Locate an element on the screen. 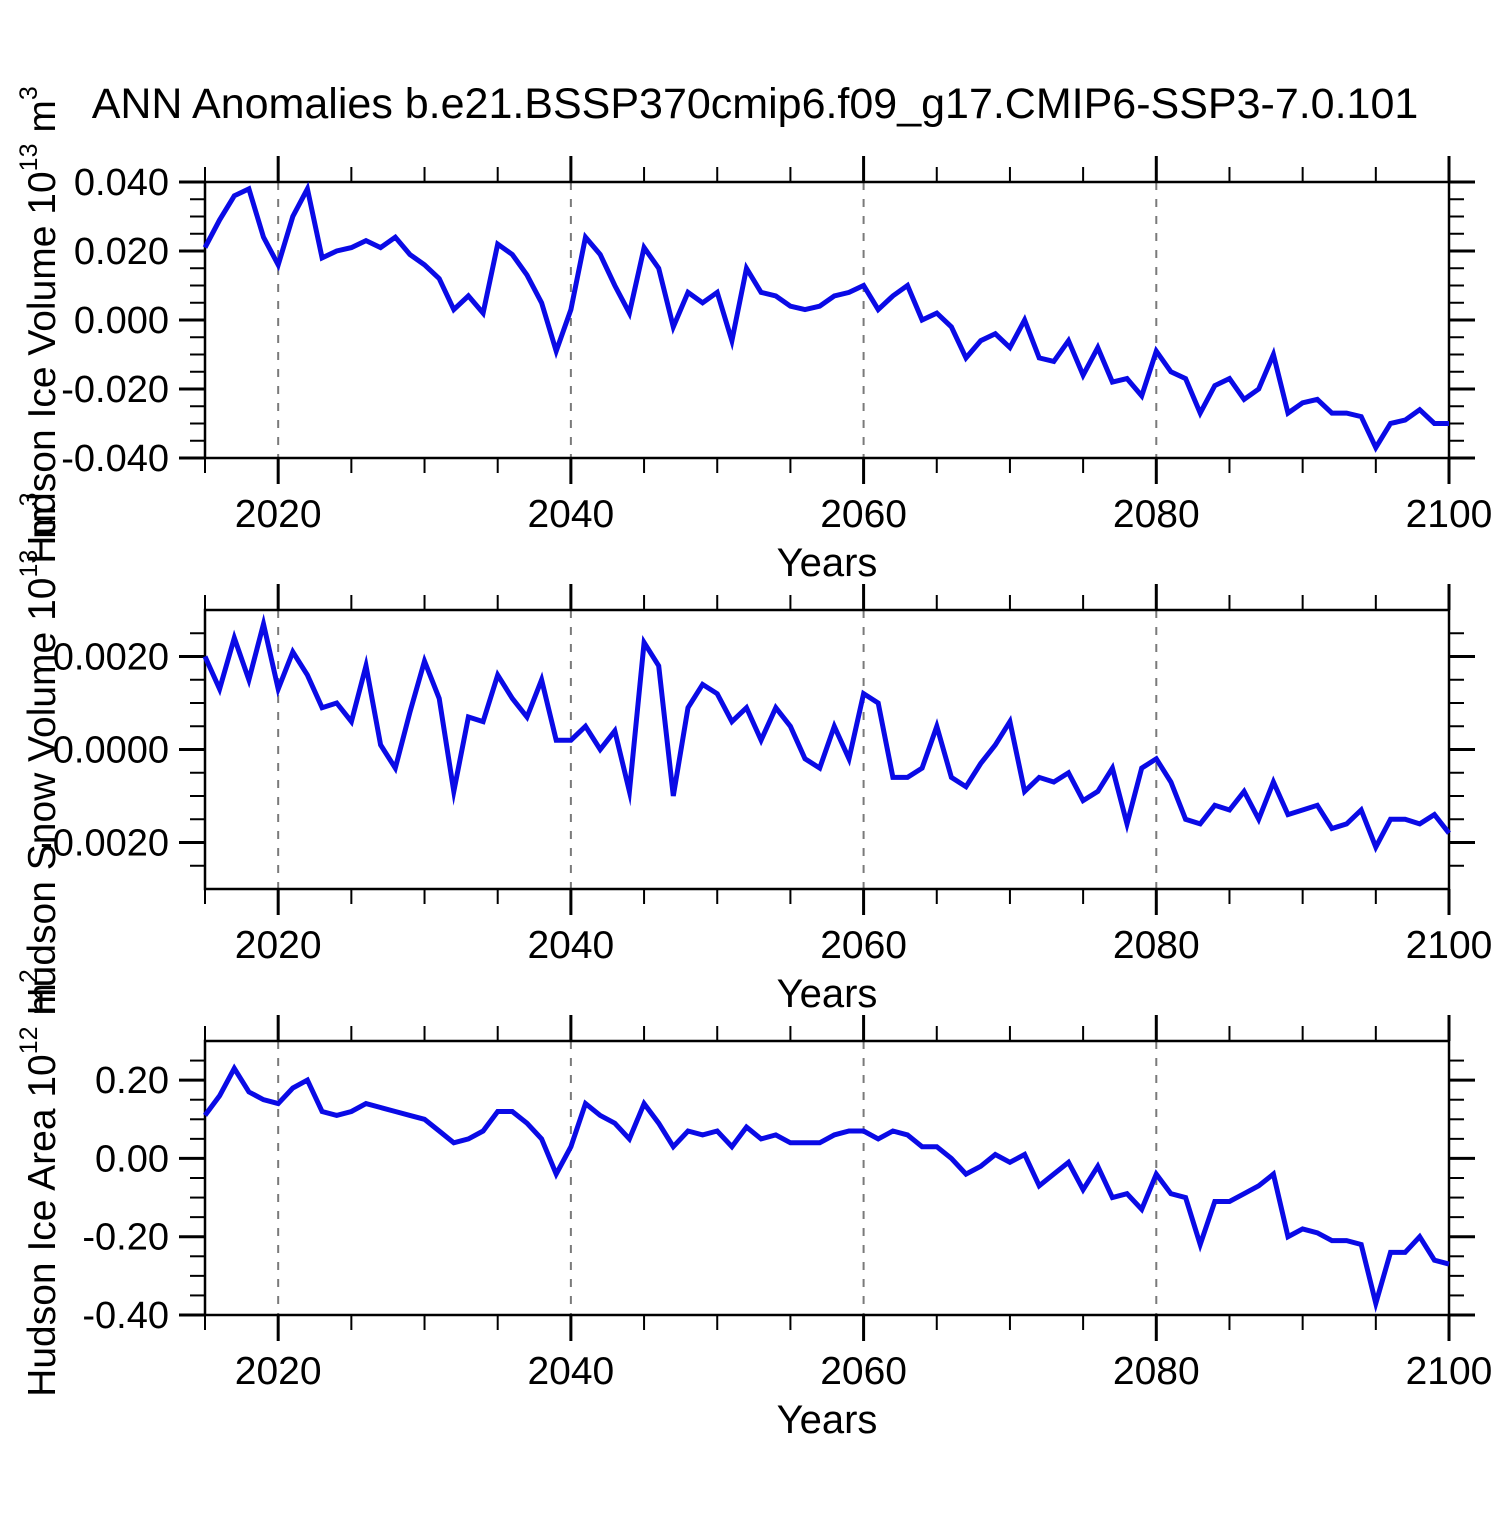 This screenshot has height=1533, width=1500. y-tick-label: 0.0020 is located at coordinates (111, 658).